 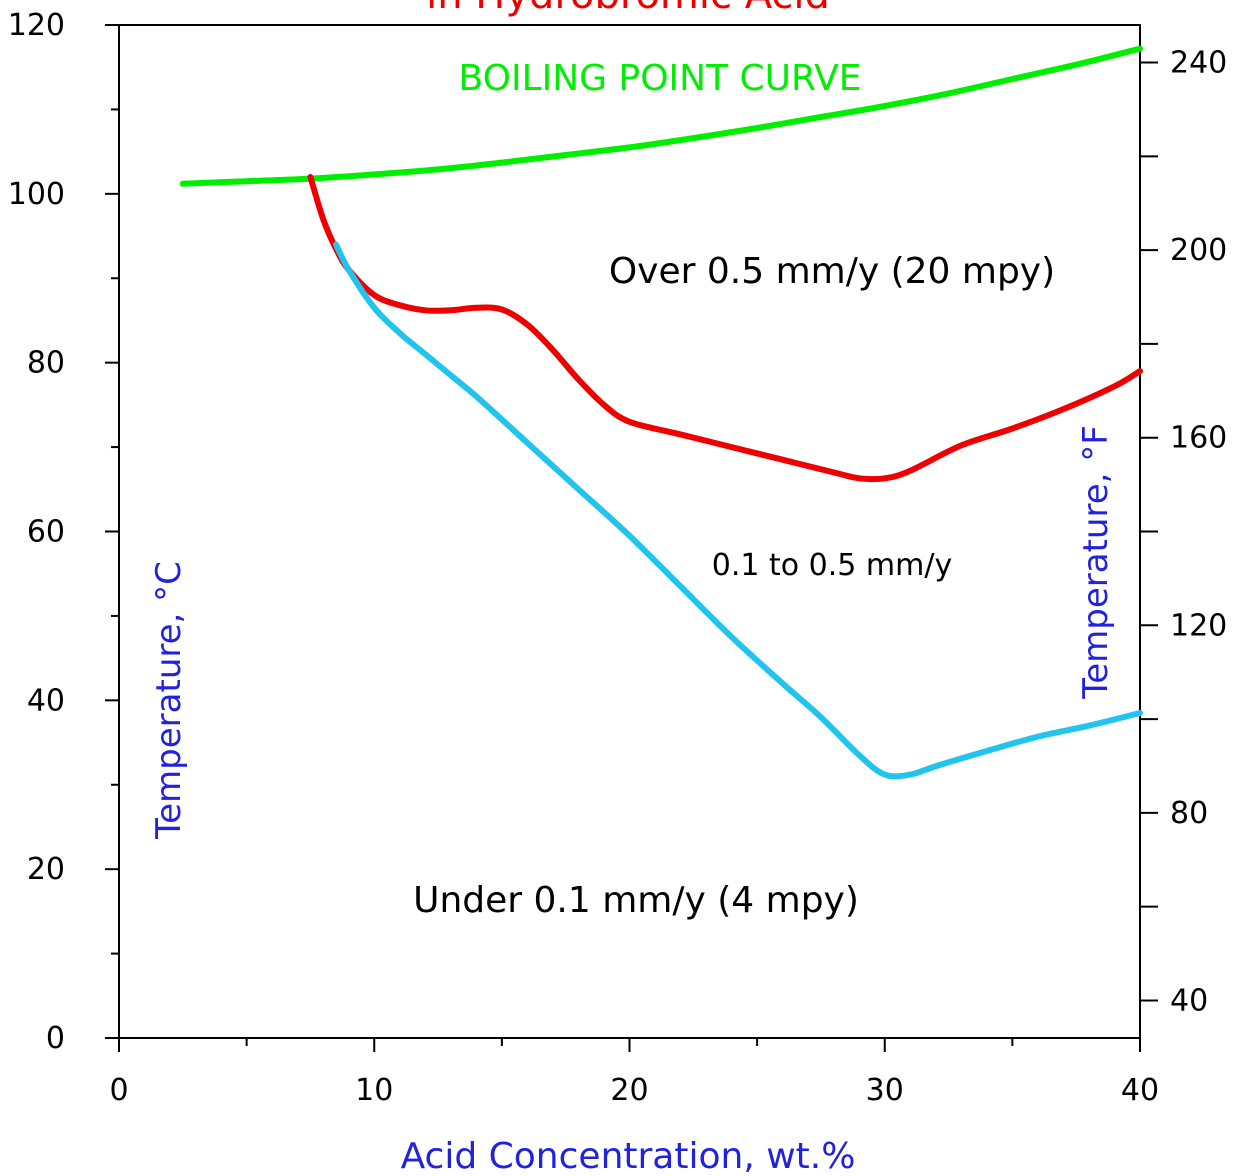 What do you see at coordinates (832, 271) in the screenshot?
I see `region-high-label: Over 0.5 mm/y (20 mpy)` at bounding box center [832, 271].